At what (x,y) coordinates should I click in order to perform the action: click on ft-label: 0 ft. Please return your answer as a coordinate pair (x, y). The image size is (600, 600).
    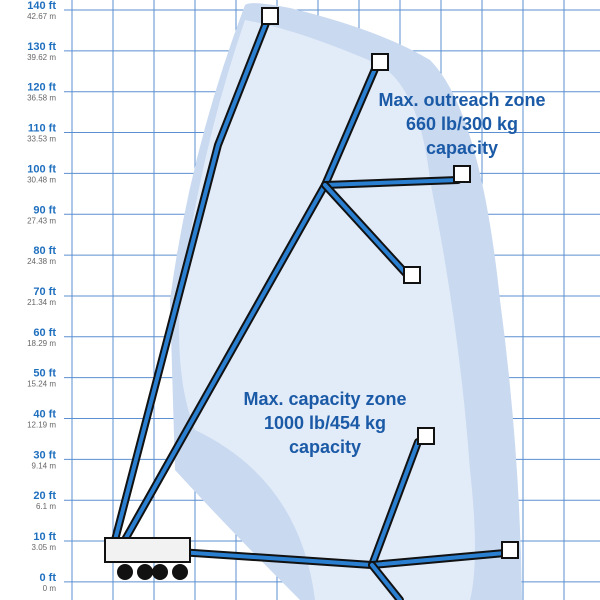
    Looking at the image, I should click on (48, 578).